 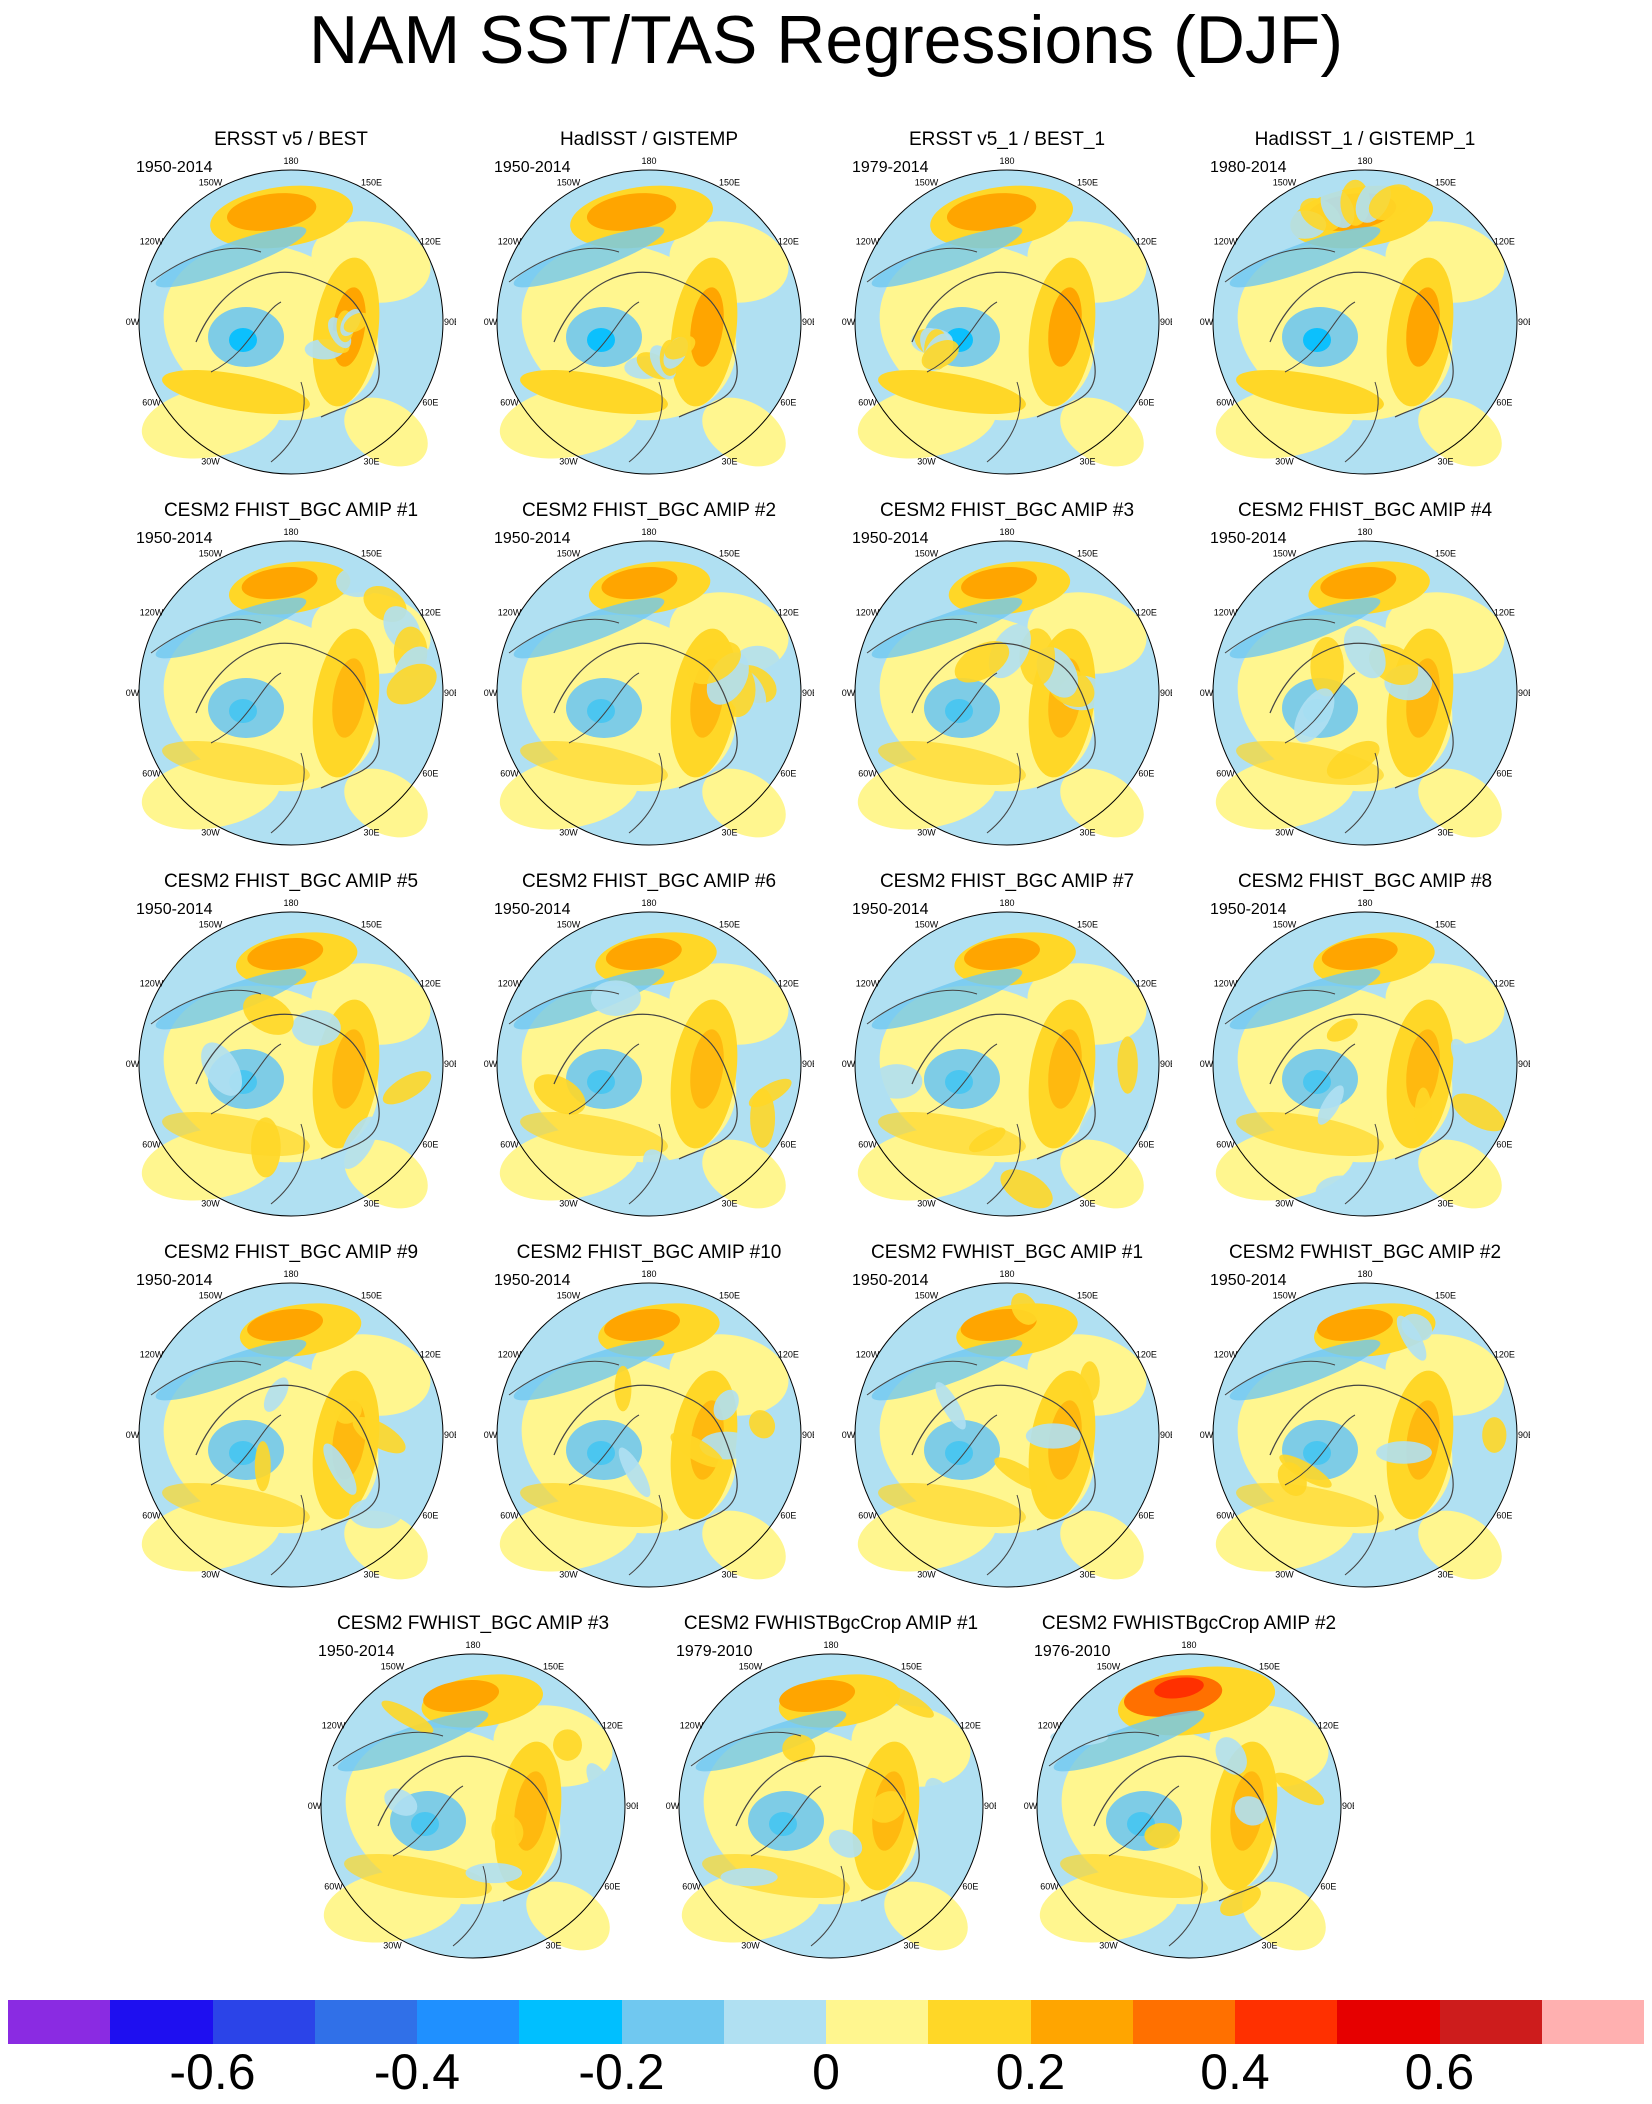 What do you see at coordinates (291, 881) in the screenshot?
I see `panel-title: CESM2 FHIST_BGC AMIP #5` at bounding box center [291, 881].